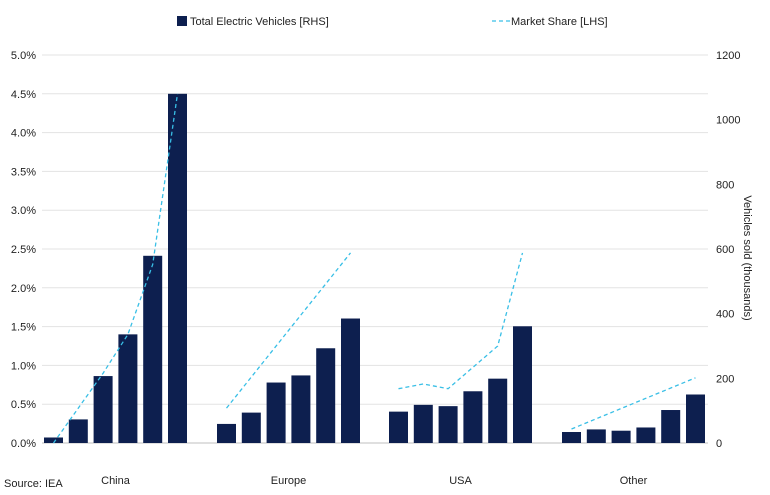  Describe the element at coordinates (728, 121) in the screenshot. I see `right-tick-label: 1000` at that location.